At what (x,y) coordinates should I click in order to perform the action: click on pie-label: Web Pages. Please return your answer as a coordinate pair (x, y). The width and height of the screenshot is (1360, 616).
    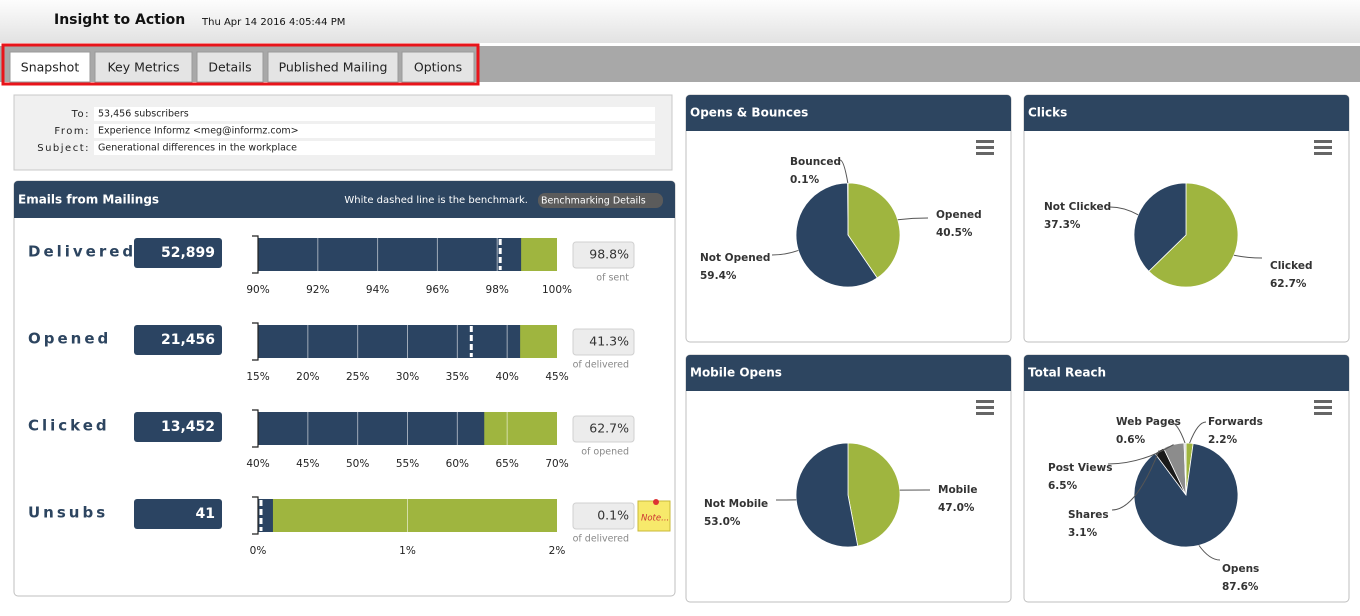
    Looking at the image, I should click on (1148, 422).